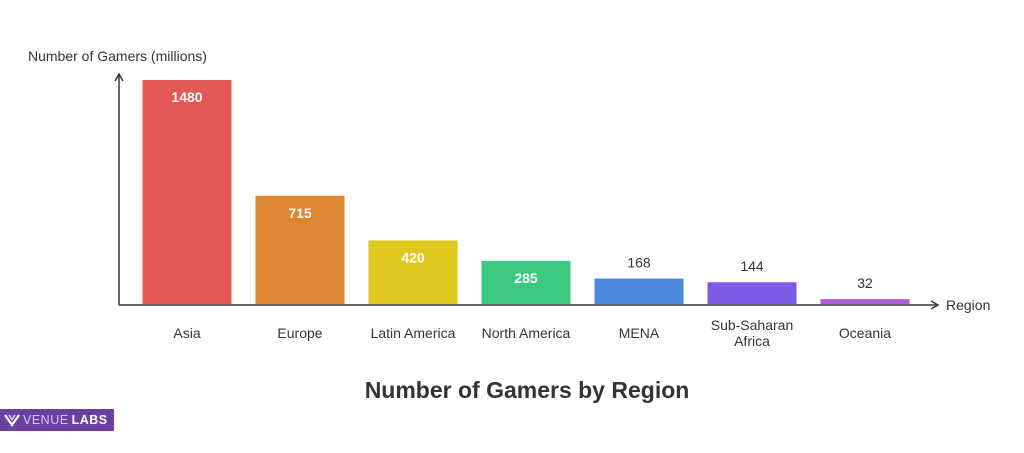 Image resolution: width=1024 pixels, height=453 pixels. I want to click on chart-title: Number of Gamers by Region, so click(527, 390).